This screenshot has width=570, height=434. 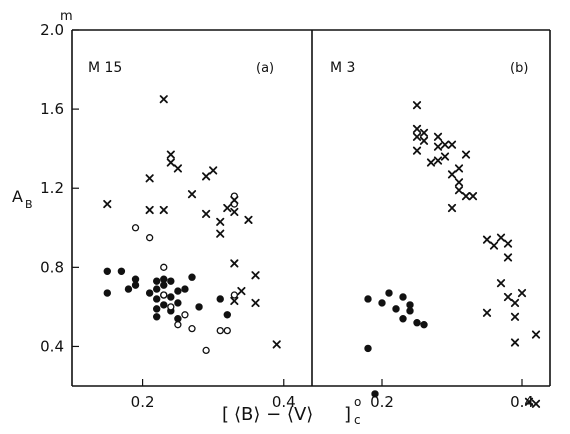 I want to click on y-tick-label: 2.0, so click(x=52, y=30).